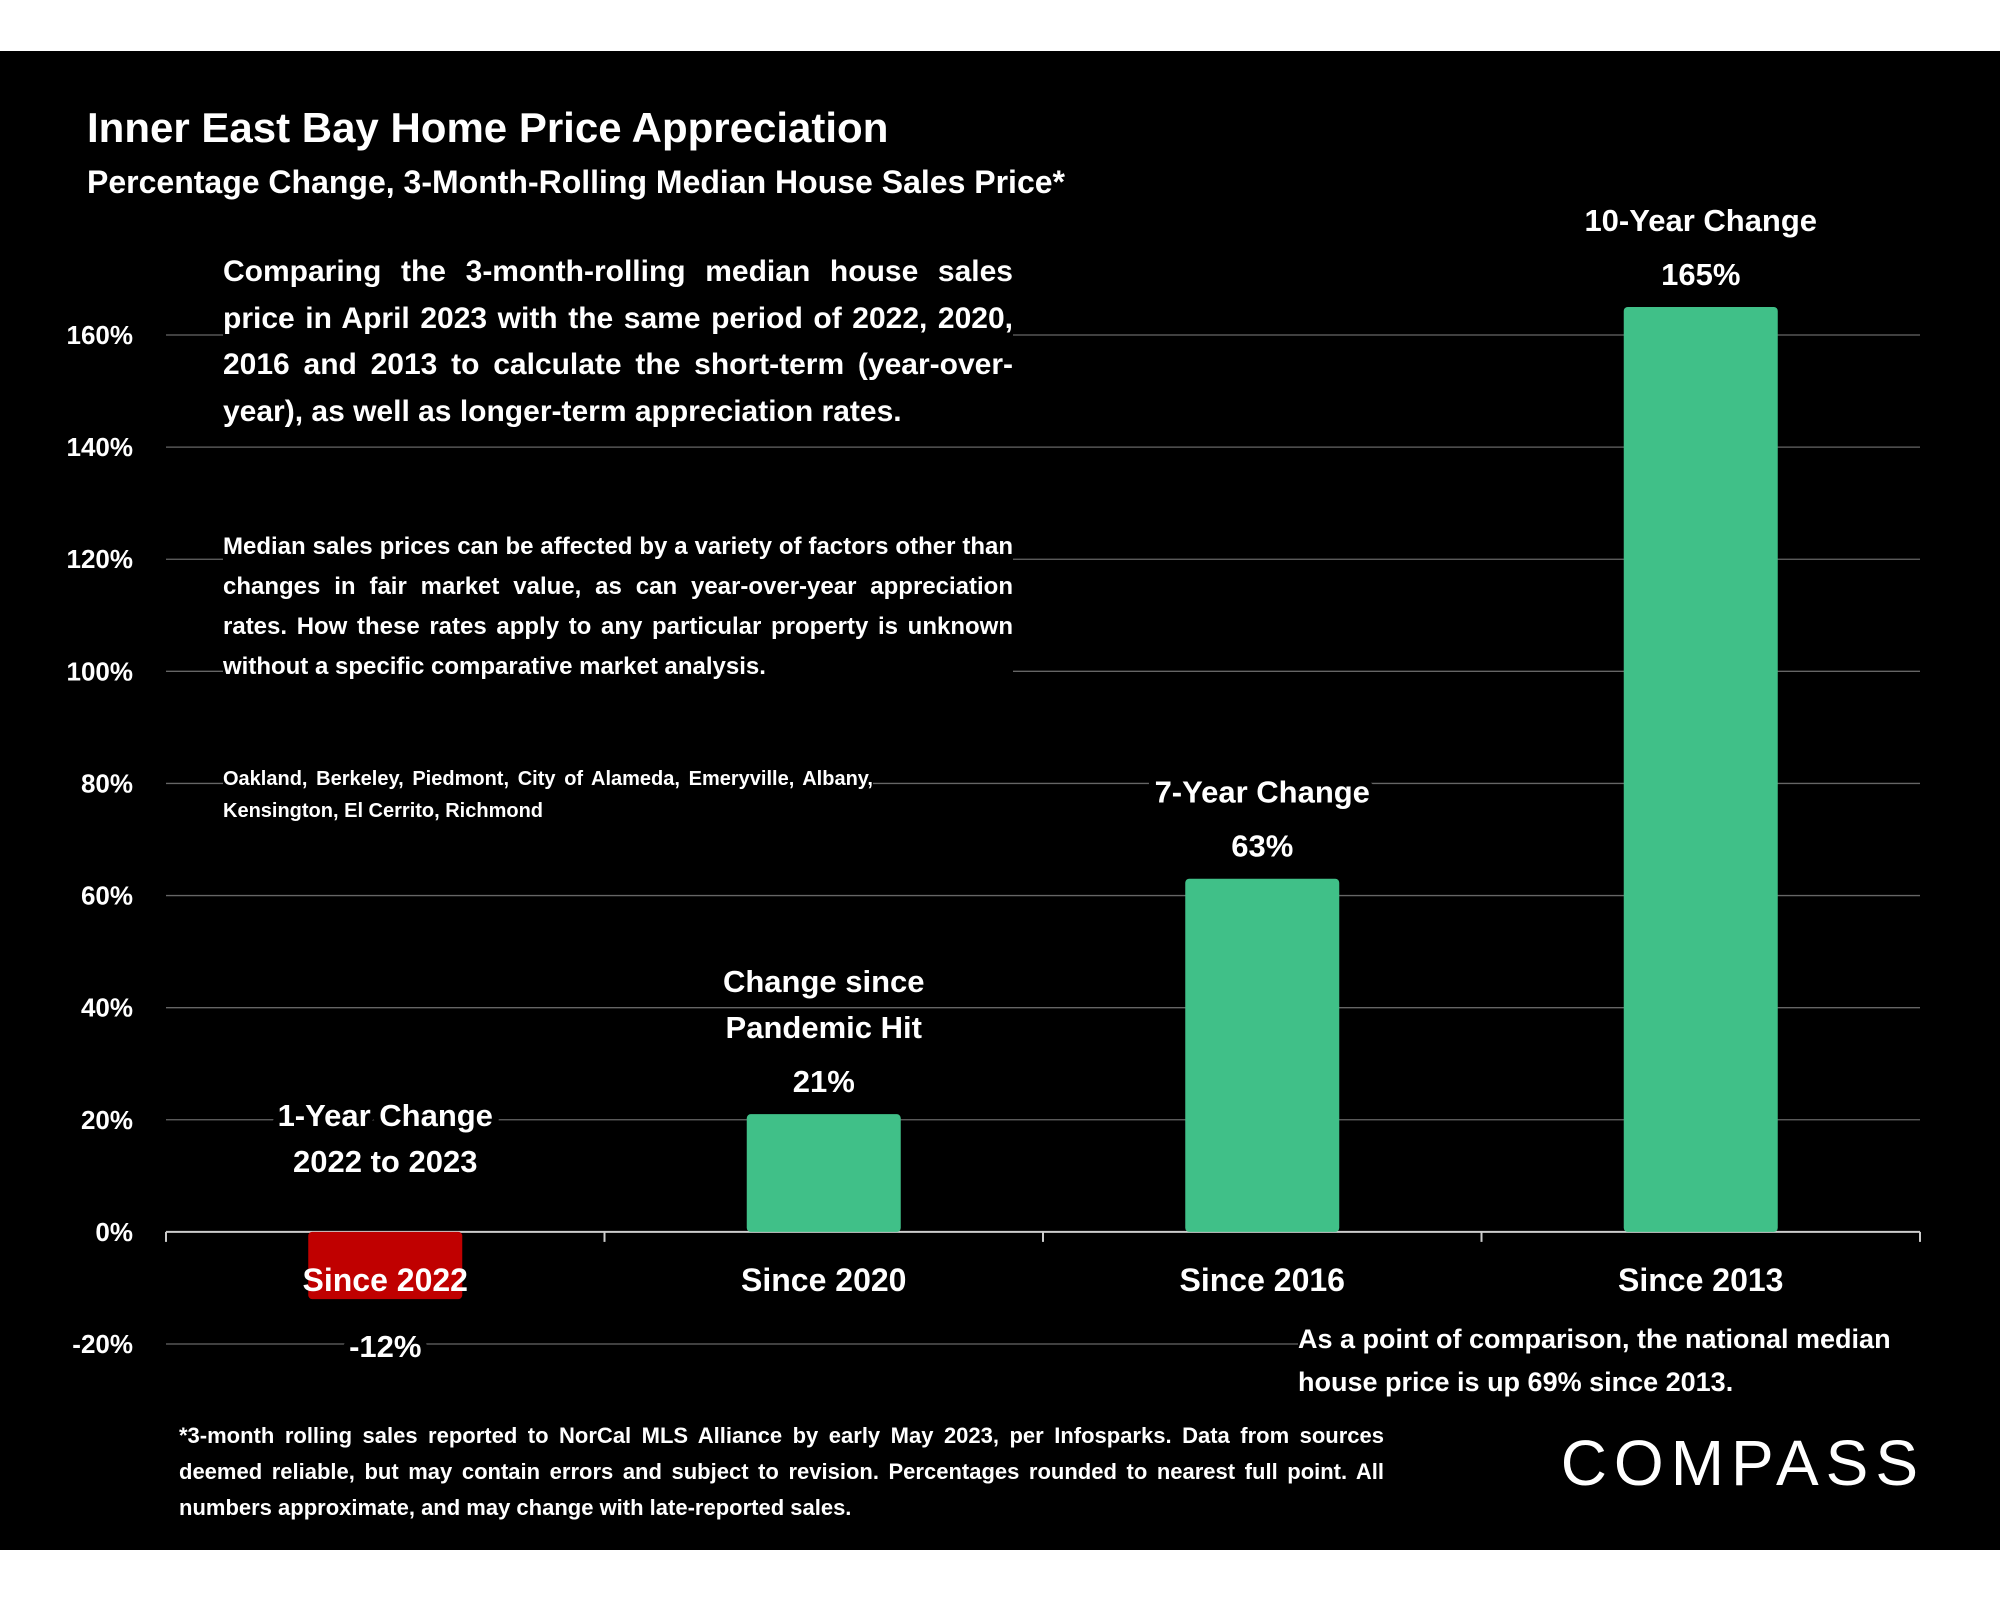 The image size is (2000, 1600). Describe the element at coordinates (385, 1346) in the screenshot. I see `value-label: -12%` at that location.